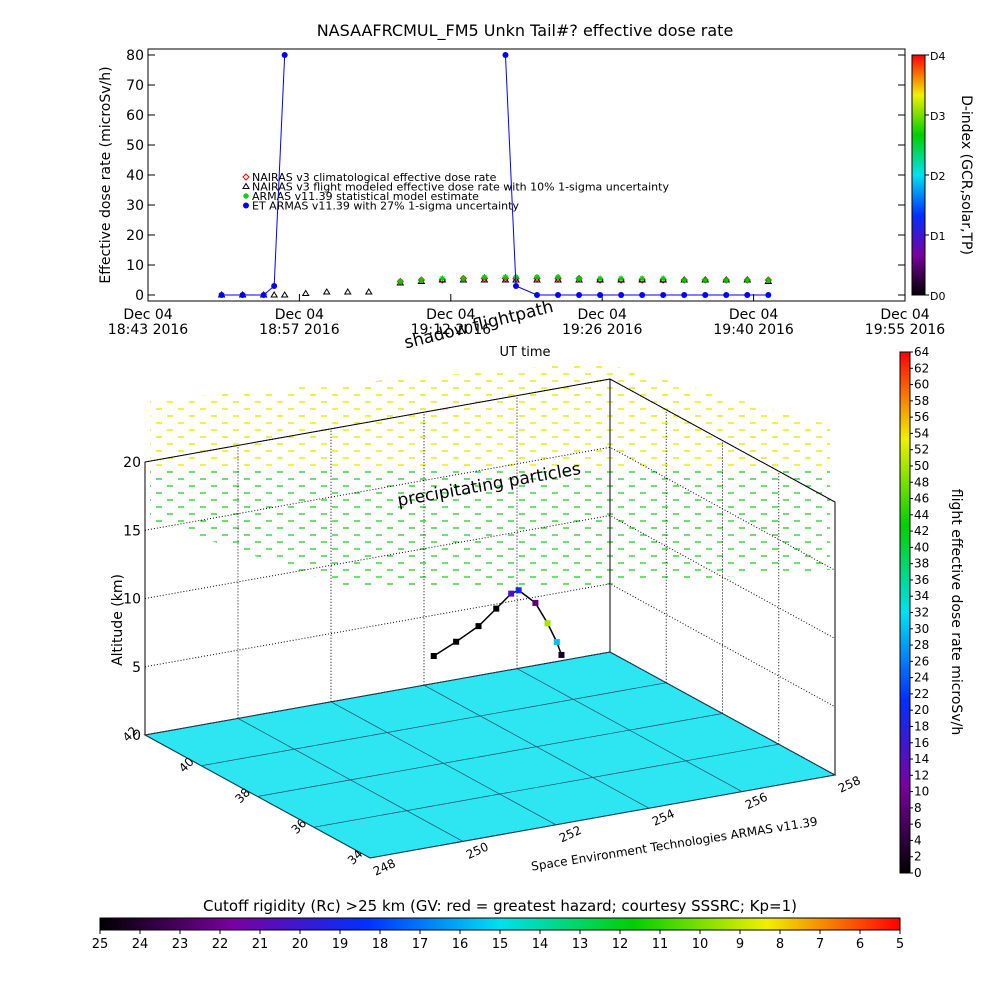 The image size is (1000, 1000). I want to click on z-tick-label: 5, so click(136, 668).